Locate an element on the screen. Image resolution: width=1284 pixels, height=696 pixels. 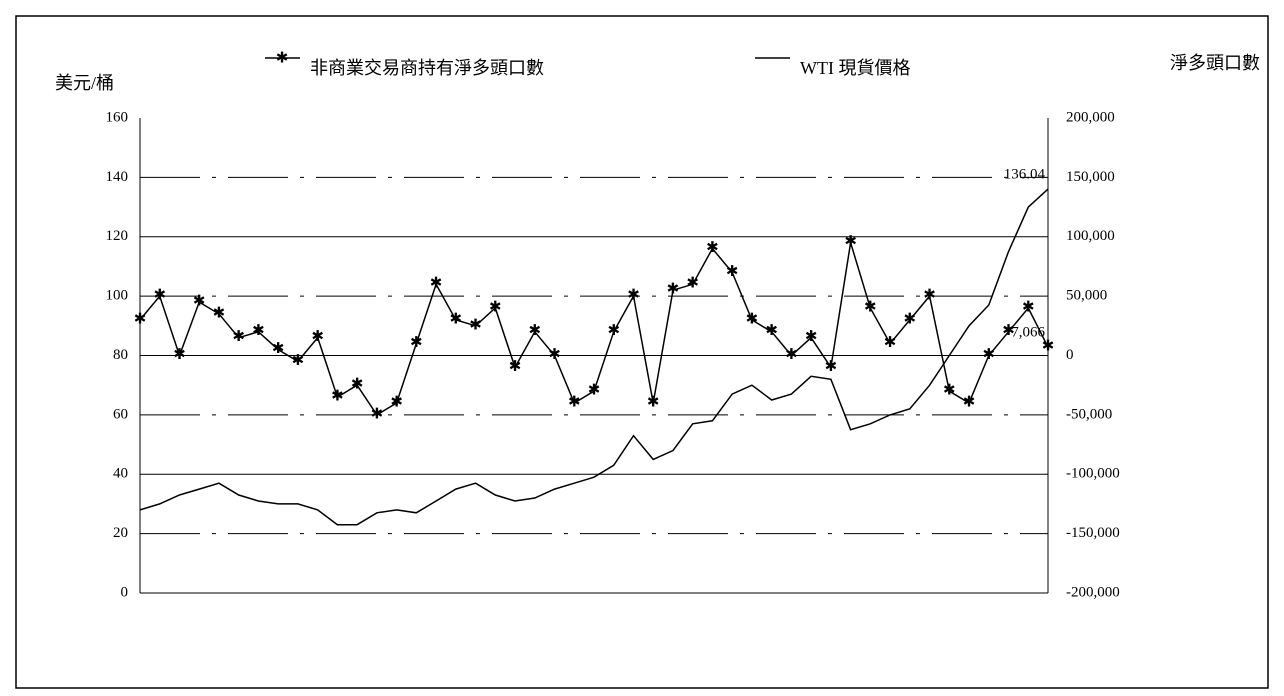
y2-tick-label: -100,000 is located at coordinates (1093, 474).